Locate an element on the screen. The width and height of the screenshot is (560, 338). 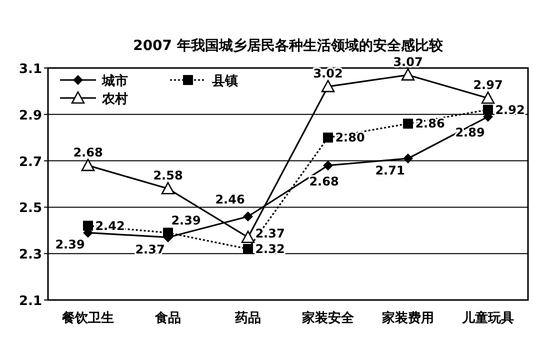
y-tick-label: 2.3 is located at coordinates (30, 255).